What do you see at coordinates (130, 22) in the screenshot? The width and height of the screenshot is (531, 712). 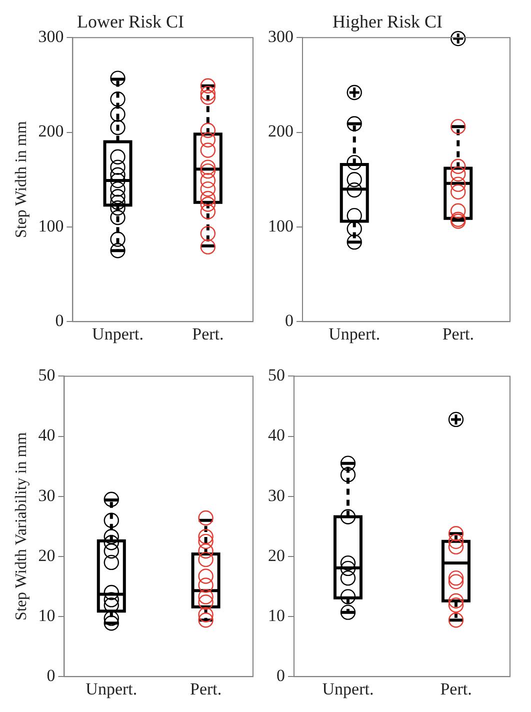 I see `chart-title: Lower Risk CI` at bounding box center [130, 22].